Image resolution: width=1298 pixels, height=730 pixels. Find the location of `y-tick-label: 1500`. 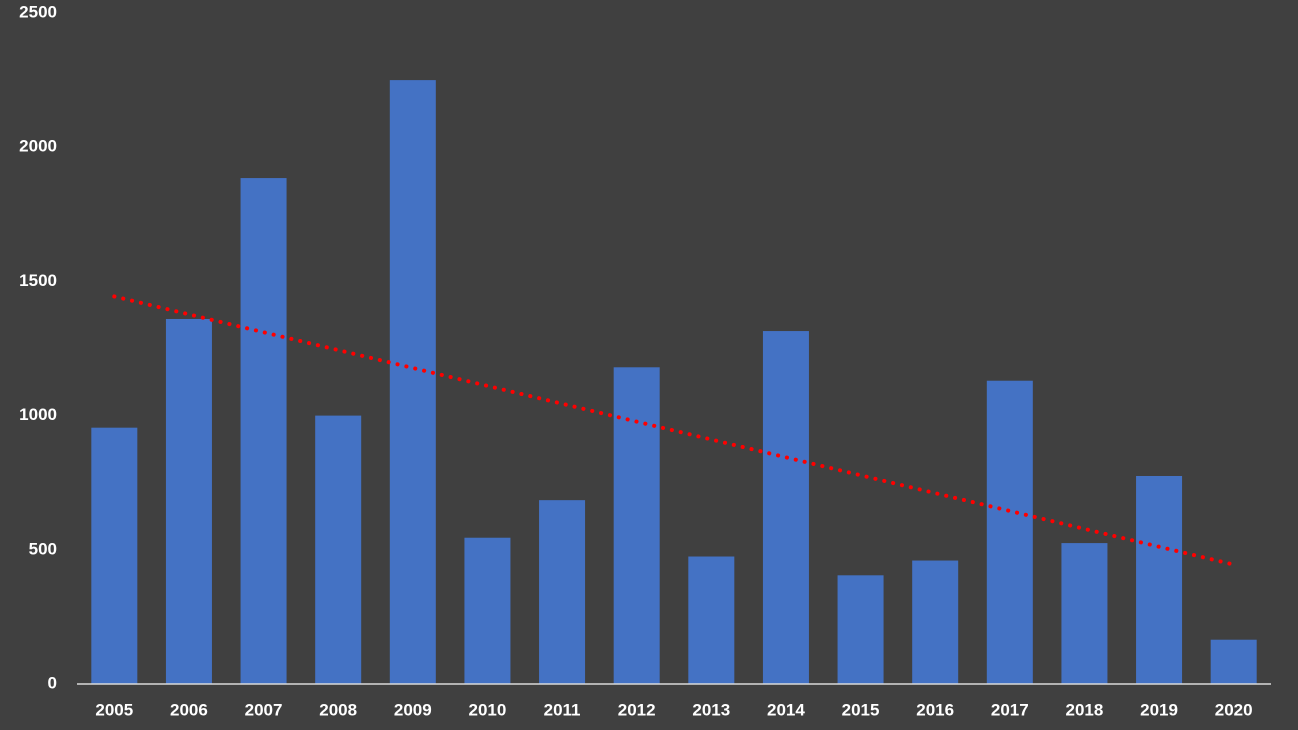

y-tick-label: 1500 is located at coordinates (38, 280).